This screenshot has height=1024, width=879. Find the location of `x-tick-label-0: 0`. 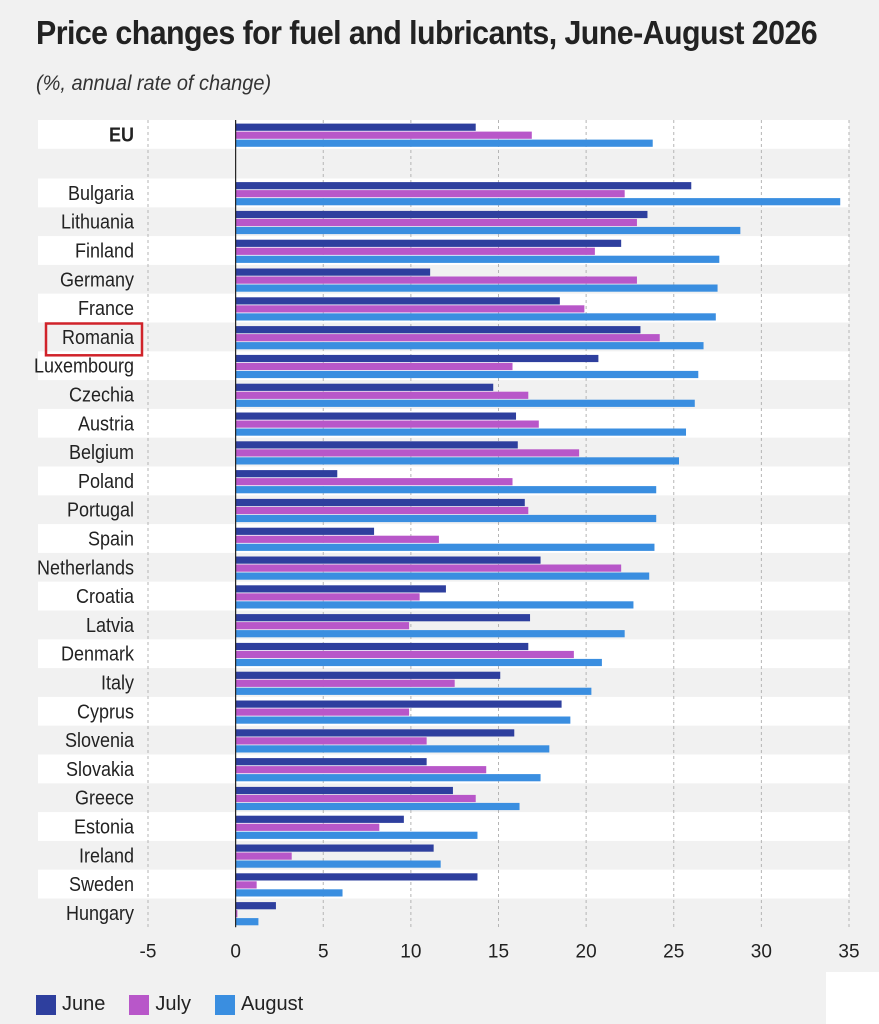

x-tick-label-0: 0 is located at coordinates (235, 951).